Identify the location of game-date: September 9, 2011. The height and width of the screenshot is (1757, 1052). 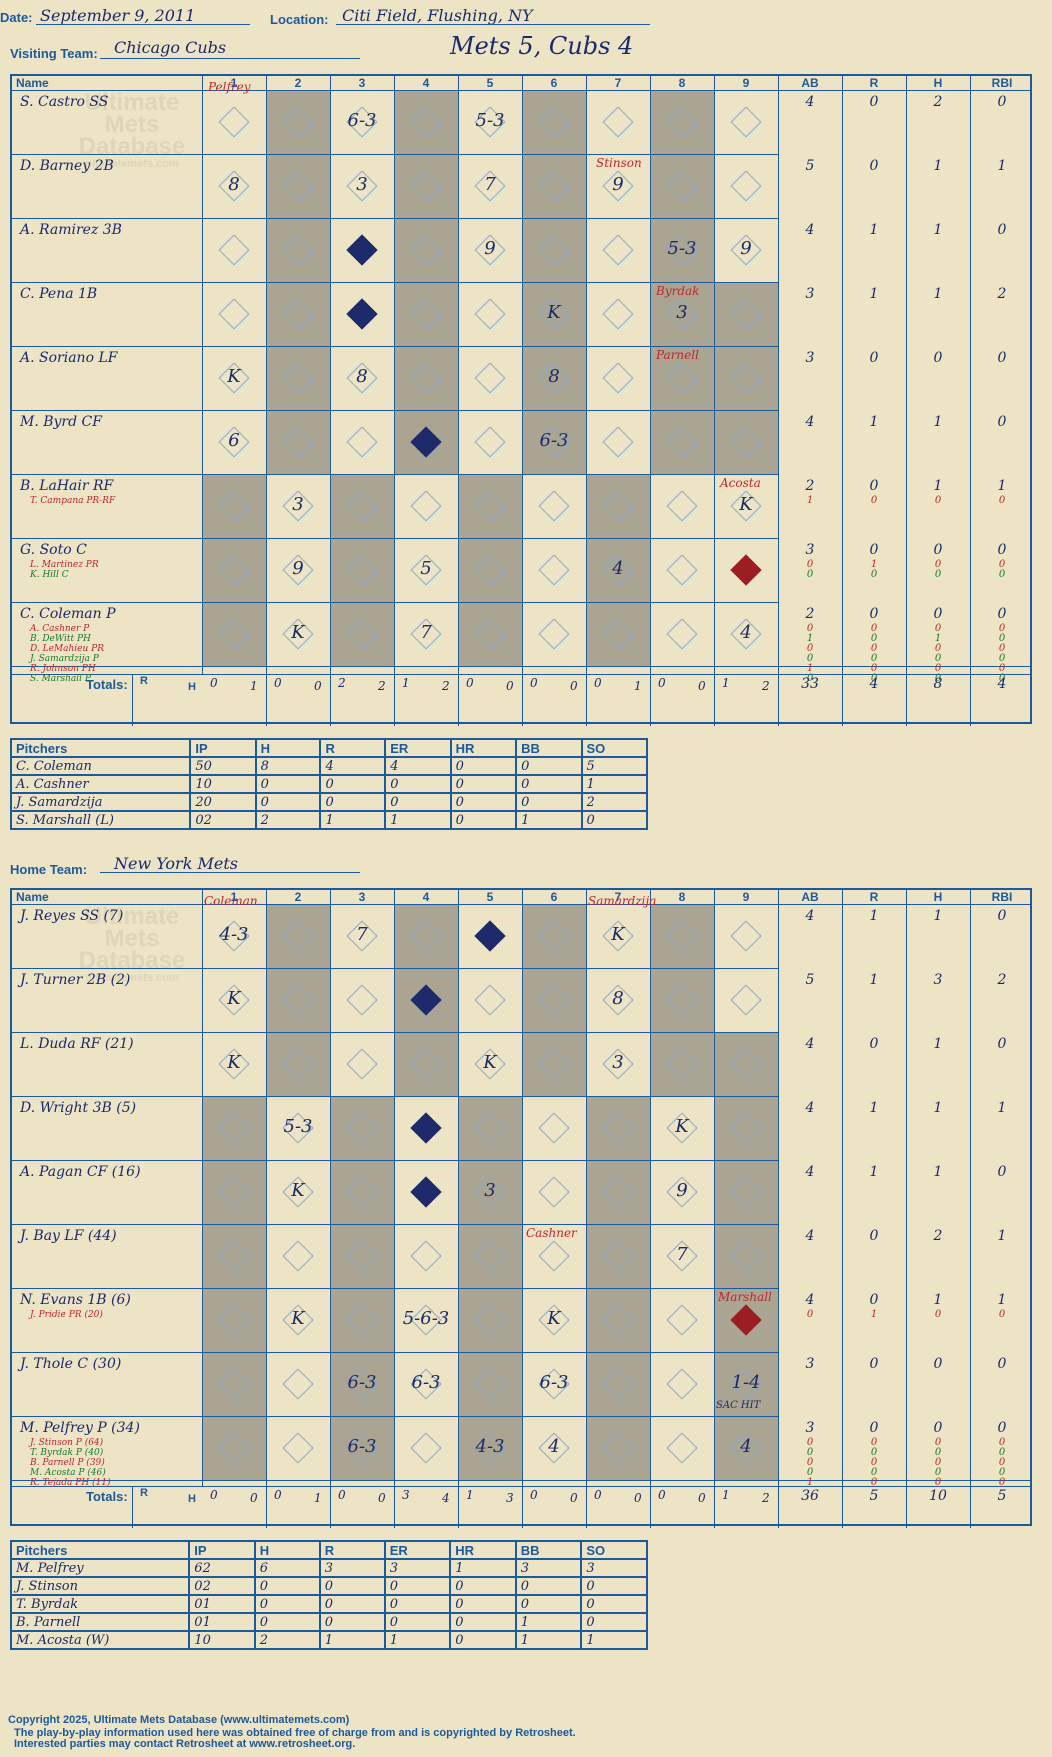
(118, 15).